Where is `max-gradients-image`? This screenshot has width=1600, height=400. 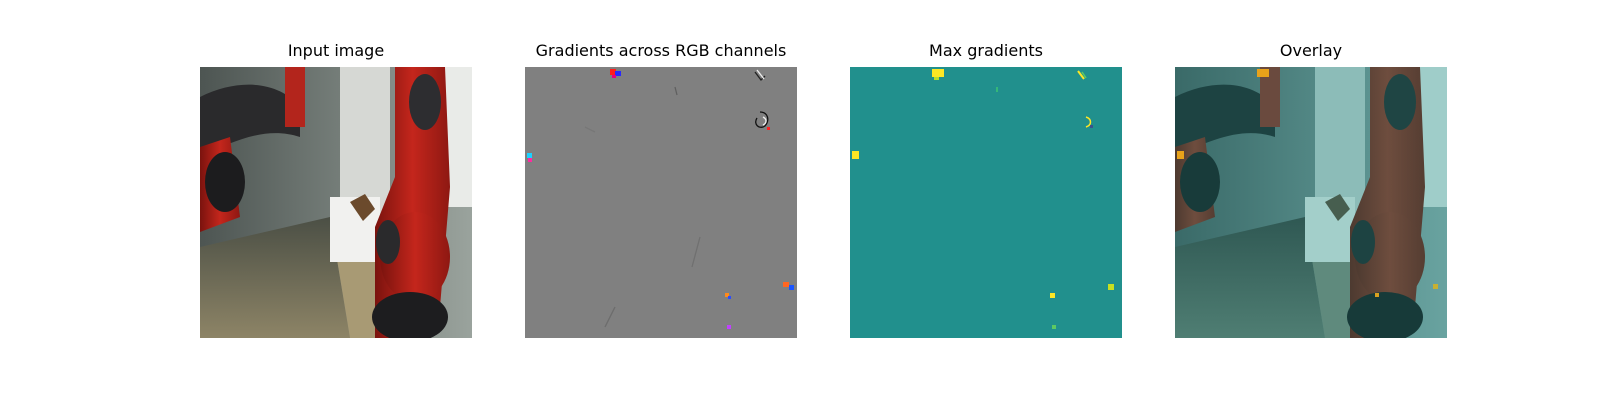 max-gradients-image is located at coordinates (986, 202).